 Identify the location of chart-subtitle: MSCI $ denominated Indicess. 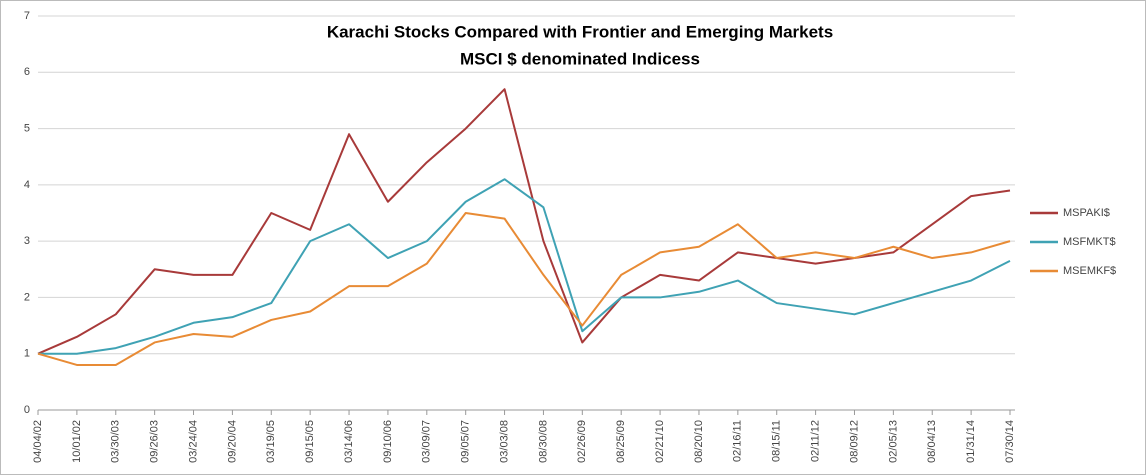
(580, 58).